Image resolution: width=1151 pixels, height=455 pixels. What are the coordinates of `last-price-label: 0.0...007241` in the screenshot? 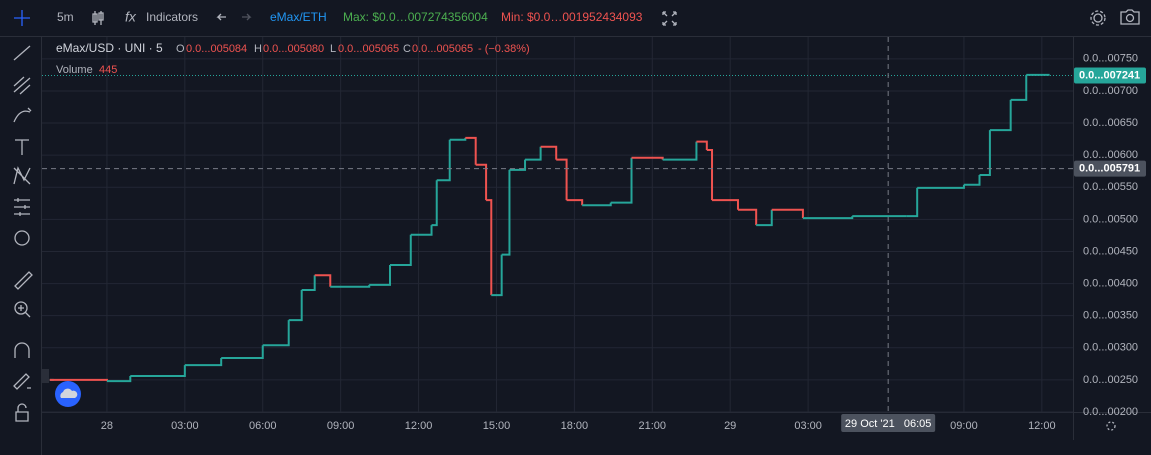 It's located at (1109, 75).